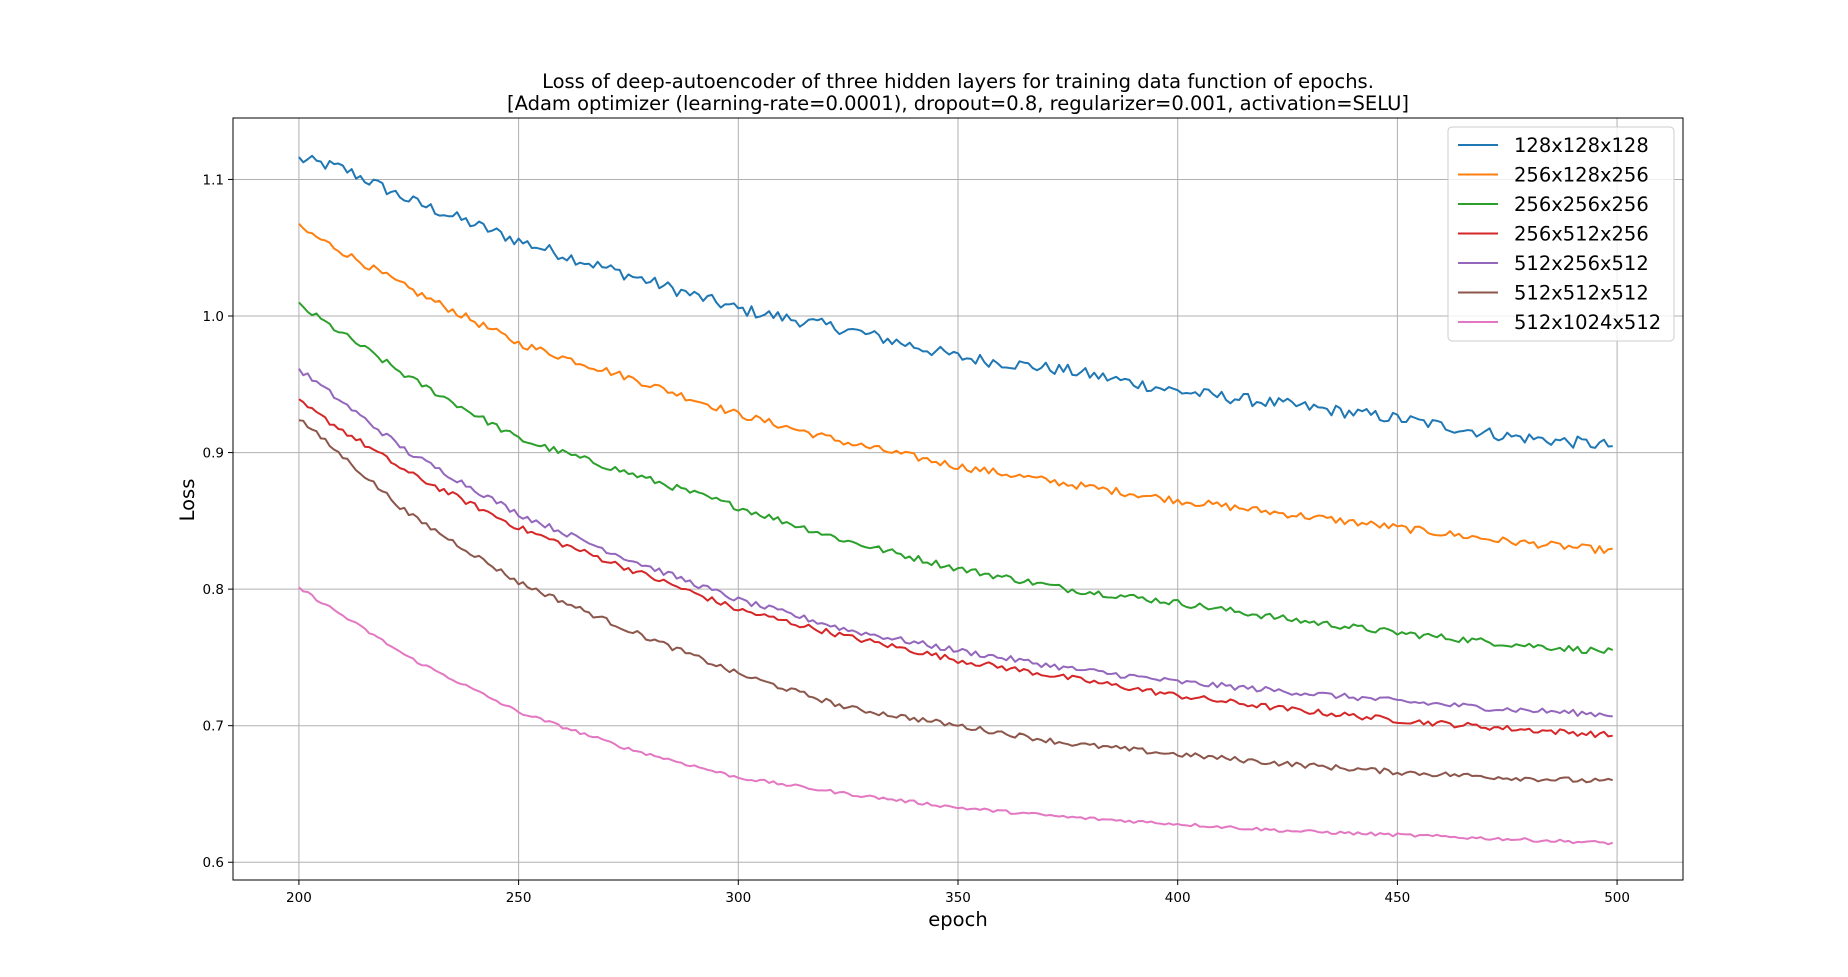 This screenshot has width=1848, height=977. I want to click on legend-box, so click(1561, 234).